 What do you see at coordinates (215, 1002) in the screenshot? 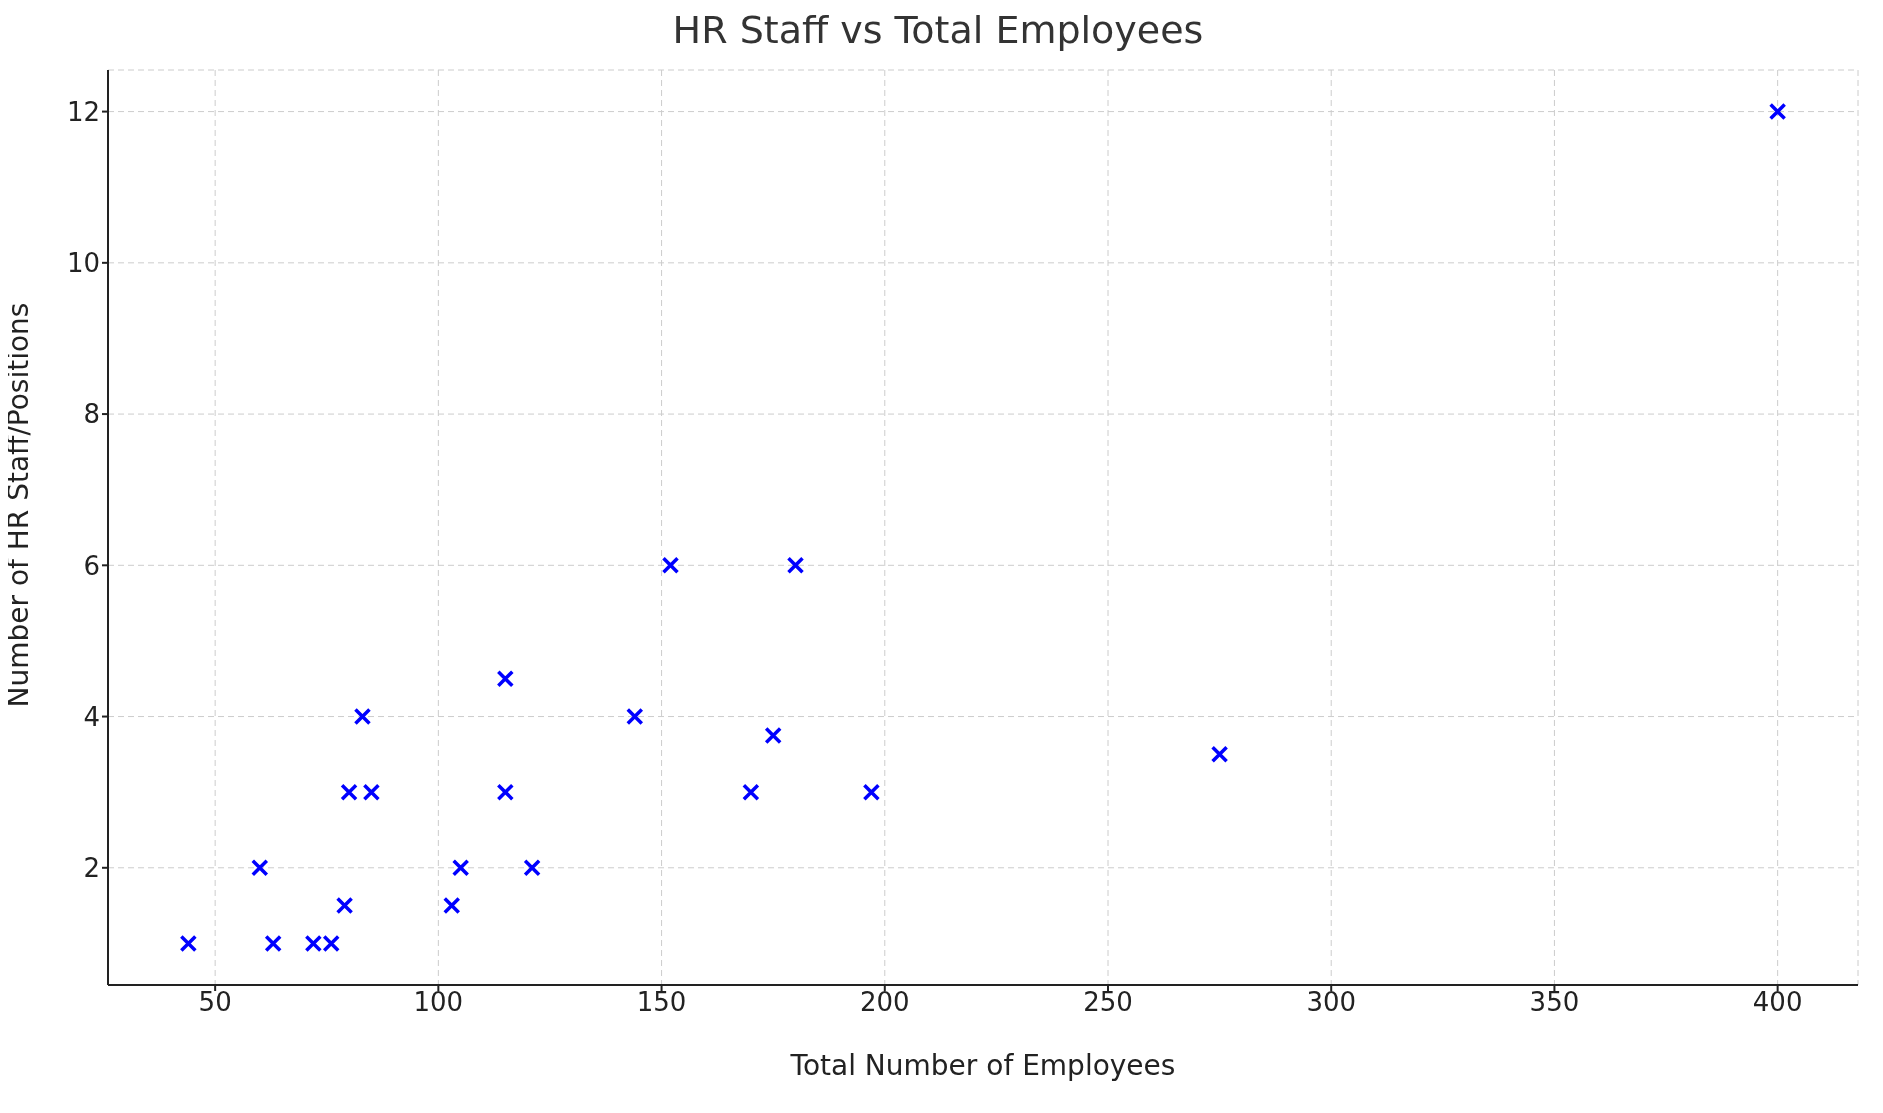
I see `x-tick-label: 50` at bounding box center [215, 1002].